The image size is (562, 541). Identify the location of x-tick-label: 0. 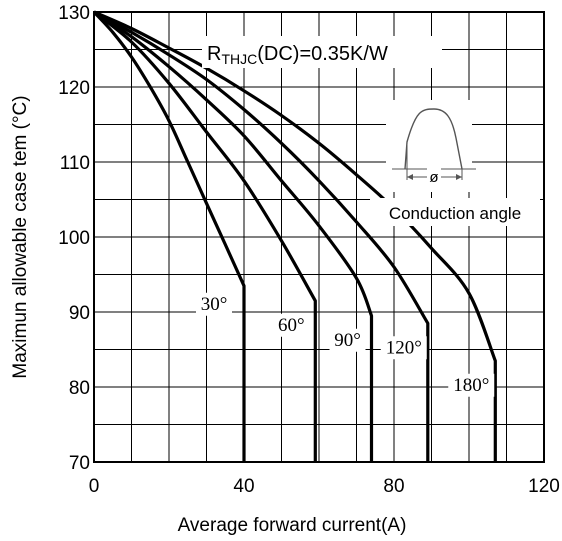
(94, 486).